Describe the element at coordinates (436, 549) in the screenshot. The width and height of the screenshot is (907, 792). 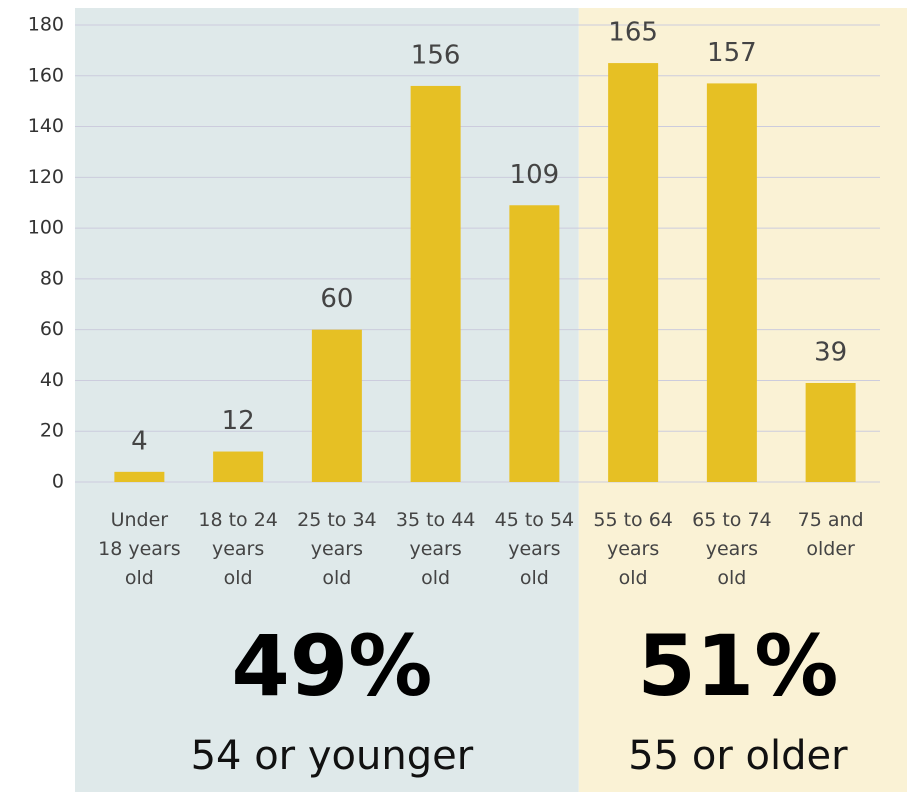
I see `x-tick-label: 35 to 44 years old` at that location.